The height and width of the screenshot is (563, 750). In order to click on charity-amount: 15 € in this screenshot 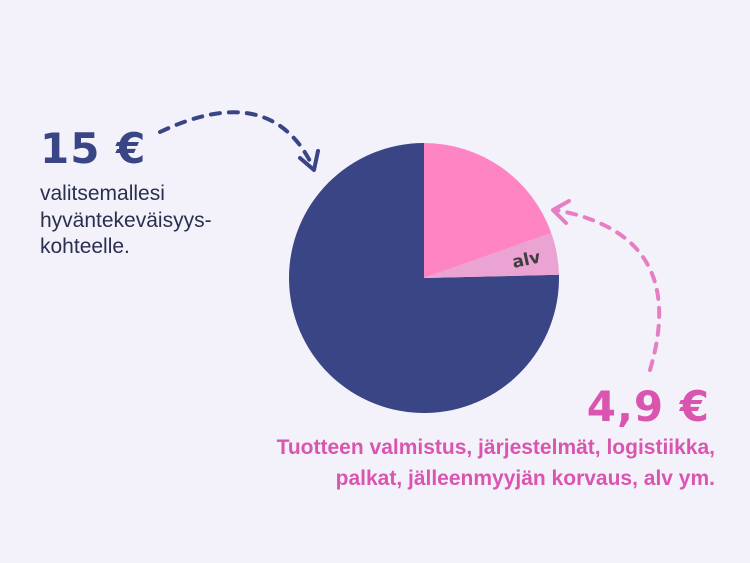, I will do `click(93, 148)`.